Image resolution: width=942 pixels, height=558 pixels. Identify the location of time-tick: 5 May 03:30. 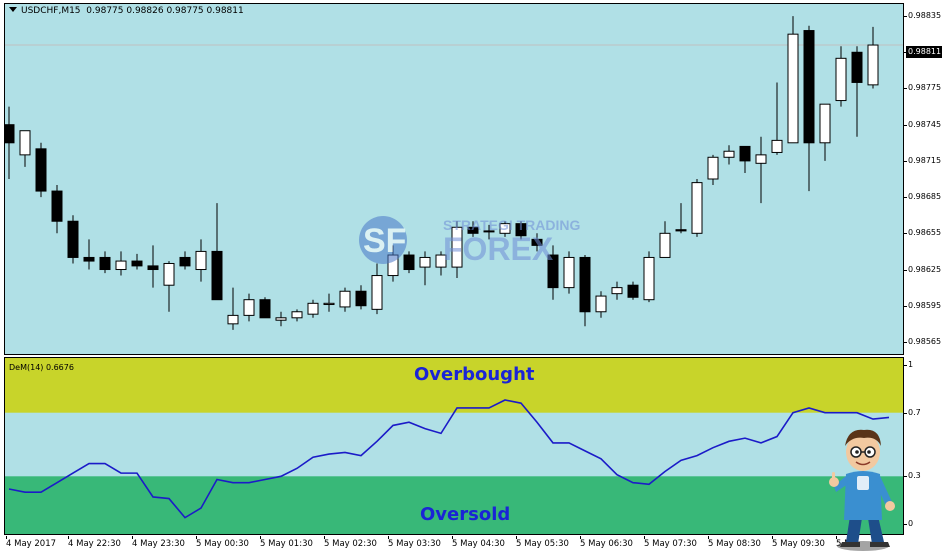
(414, 542).